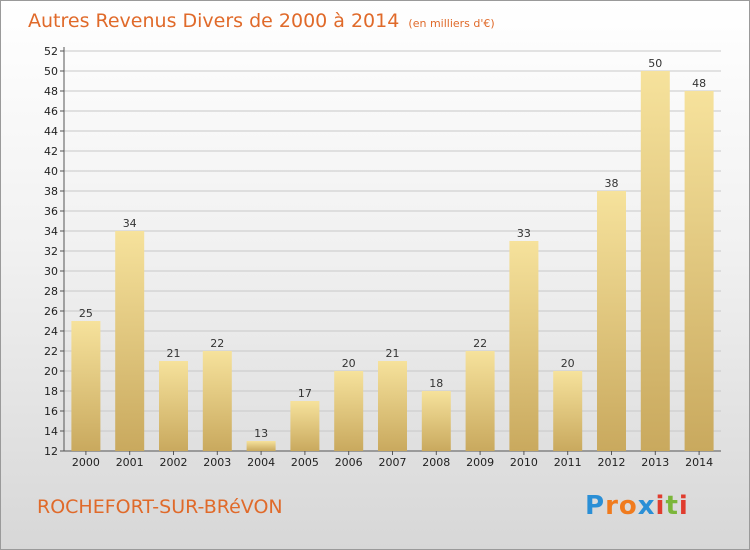 The height and width of the screenshot is (550, 750). What do you see at coordinates (51, 71) in the screenshot?
I see `y-tick-label: 50` at bounding box center [51, 71].